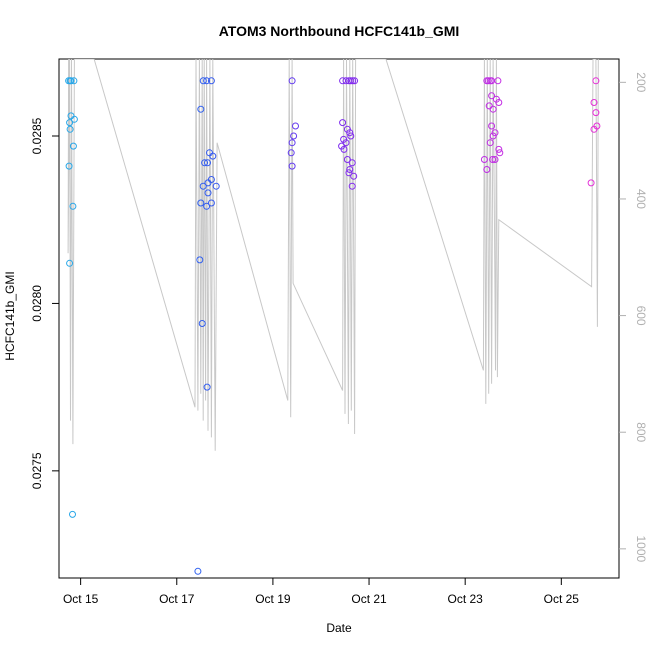  I want to click on chart-title: ATOM3 Northbound HCFC141b_GMI, so click(339, 31).